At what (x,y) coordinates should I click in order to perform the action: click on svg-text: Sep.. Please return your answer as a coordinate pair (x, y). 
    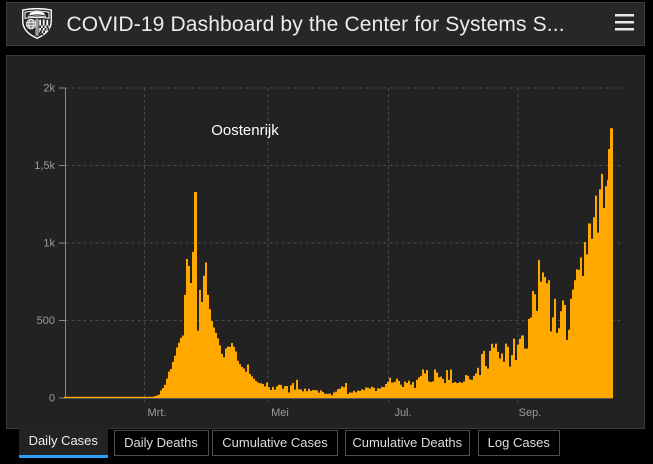
    Looking at the image, I should click on (530, 413).